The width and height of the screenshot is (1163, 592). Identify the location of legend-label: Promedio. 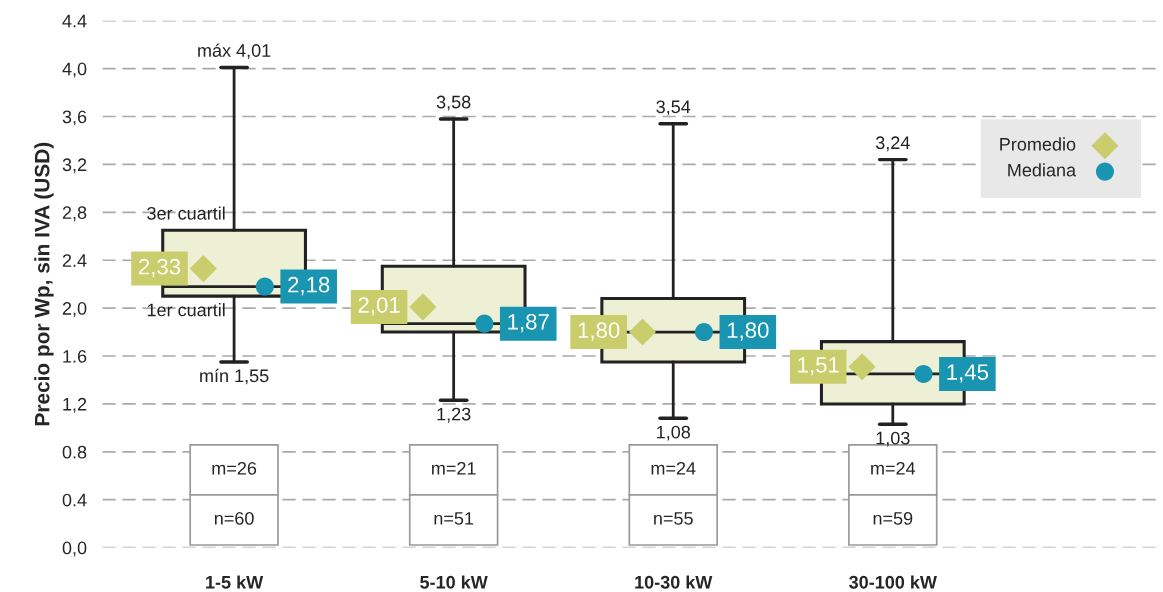
(1038, 144).